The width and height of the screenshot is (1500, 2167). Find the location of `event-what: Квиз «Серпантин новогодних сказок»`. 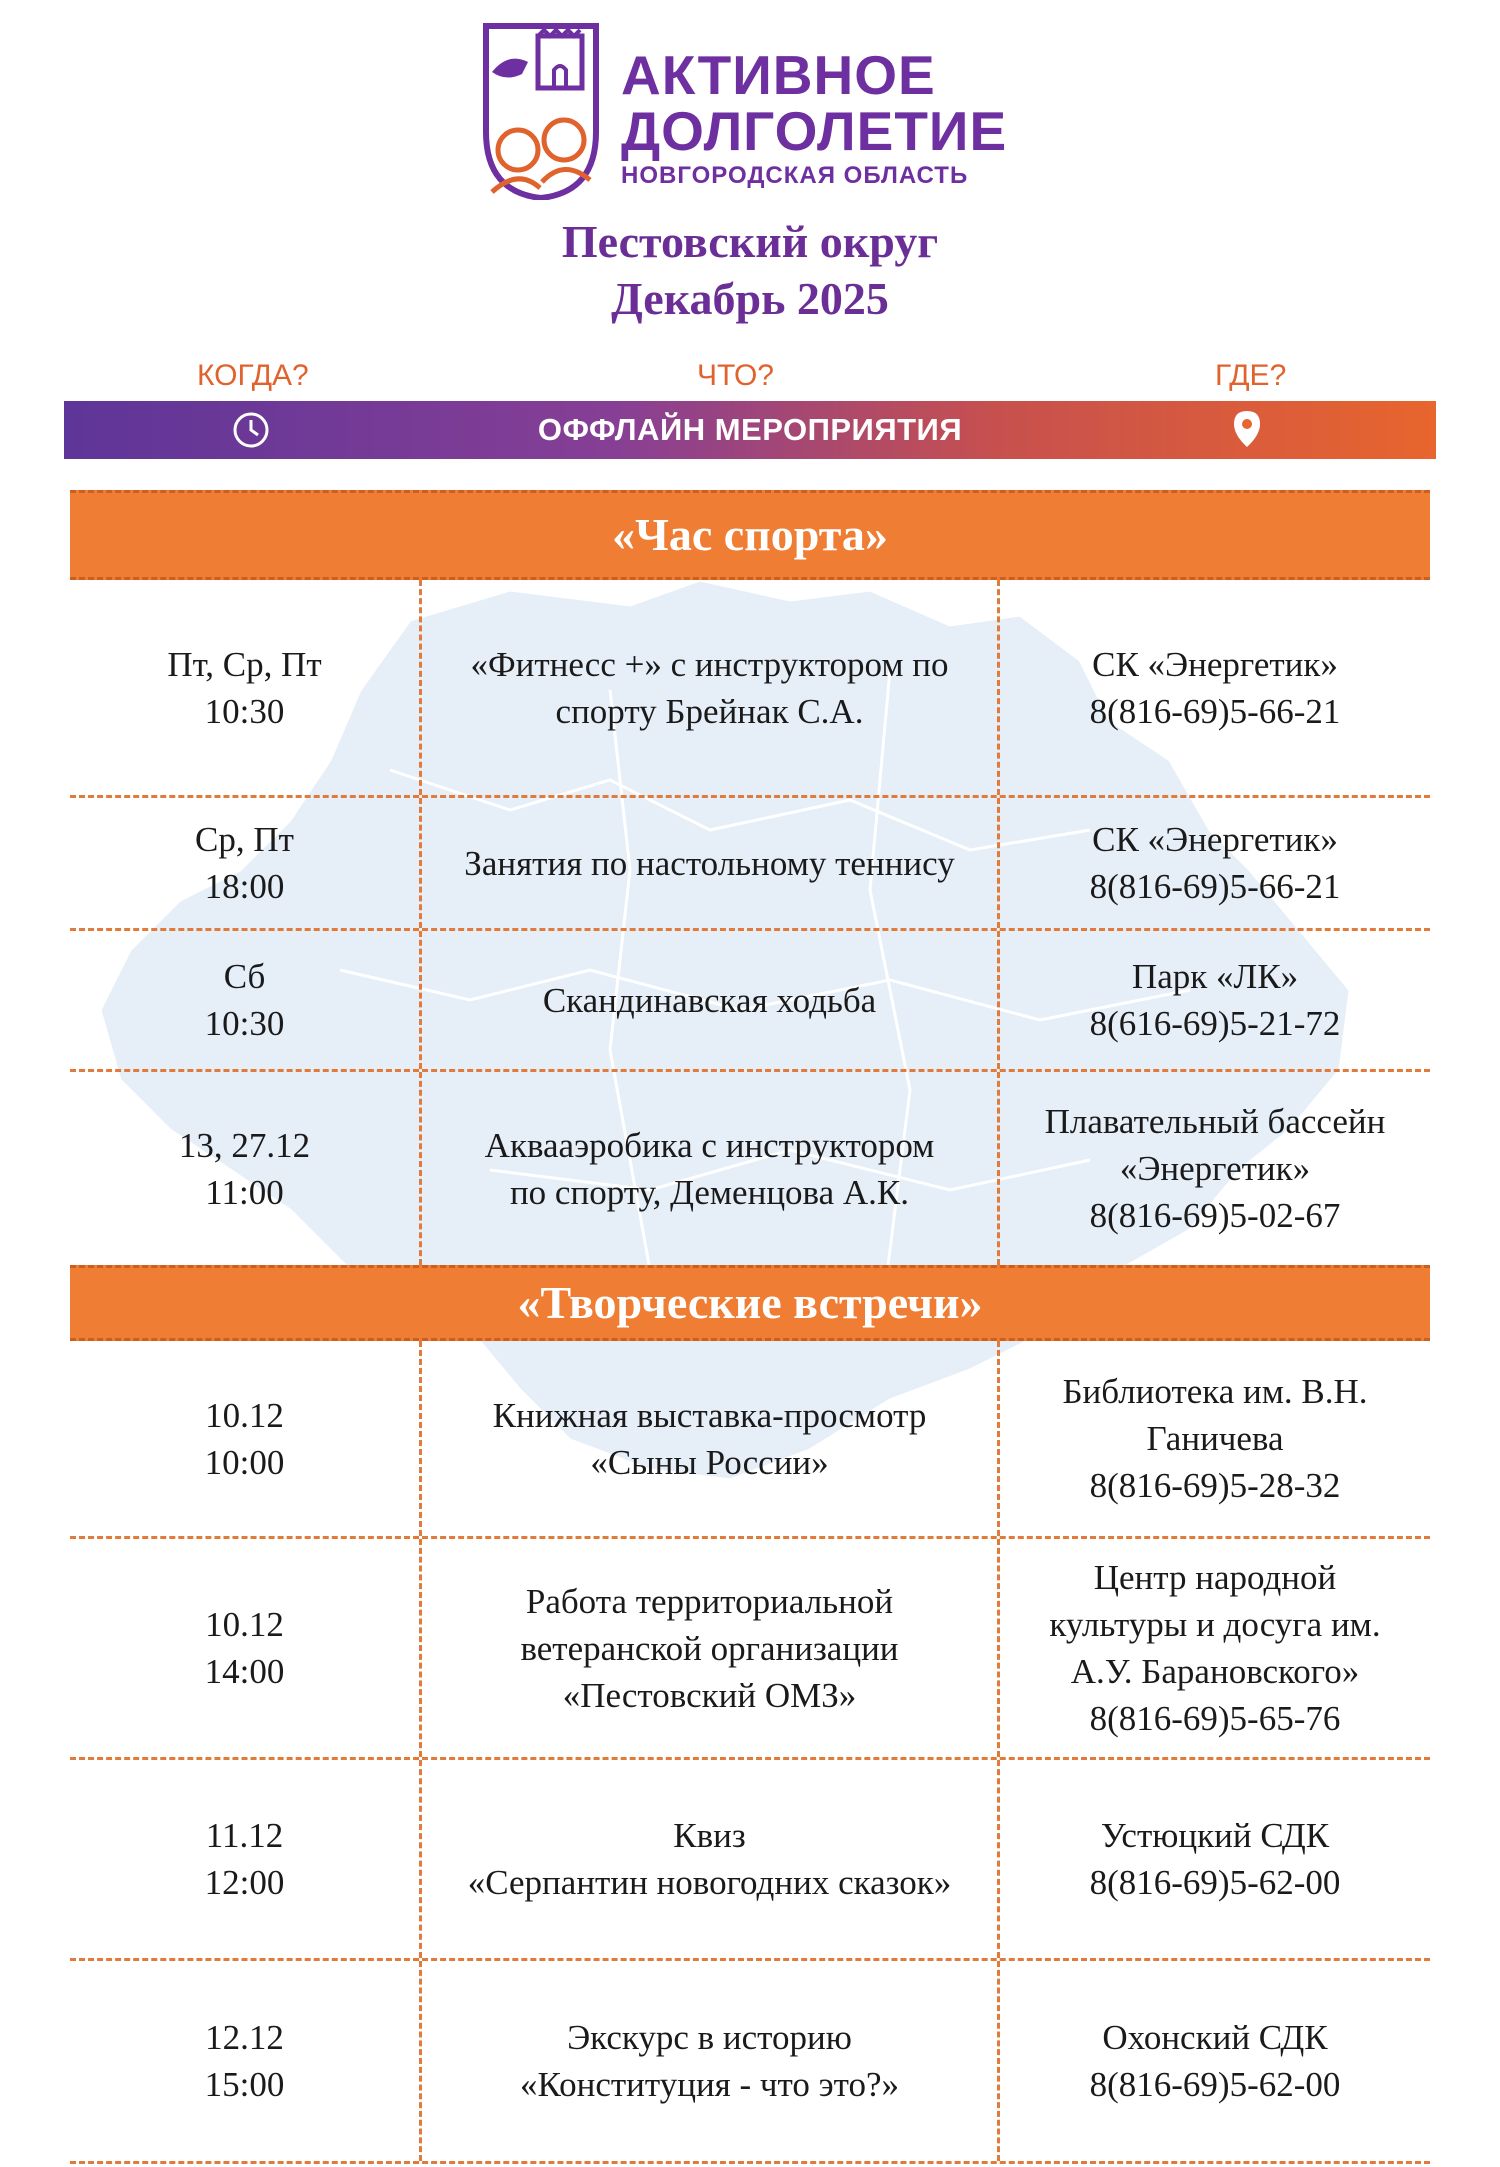

event-what: Квиз «Серпантин новогодних сказок» is located at coordinates (711, 1859).